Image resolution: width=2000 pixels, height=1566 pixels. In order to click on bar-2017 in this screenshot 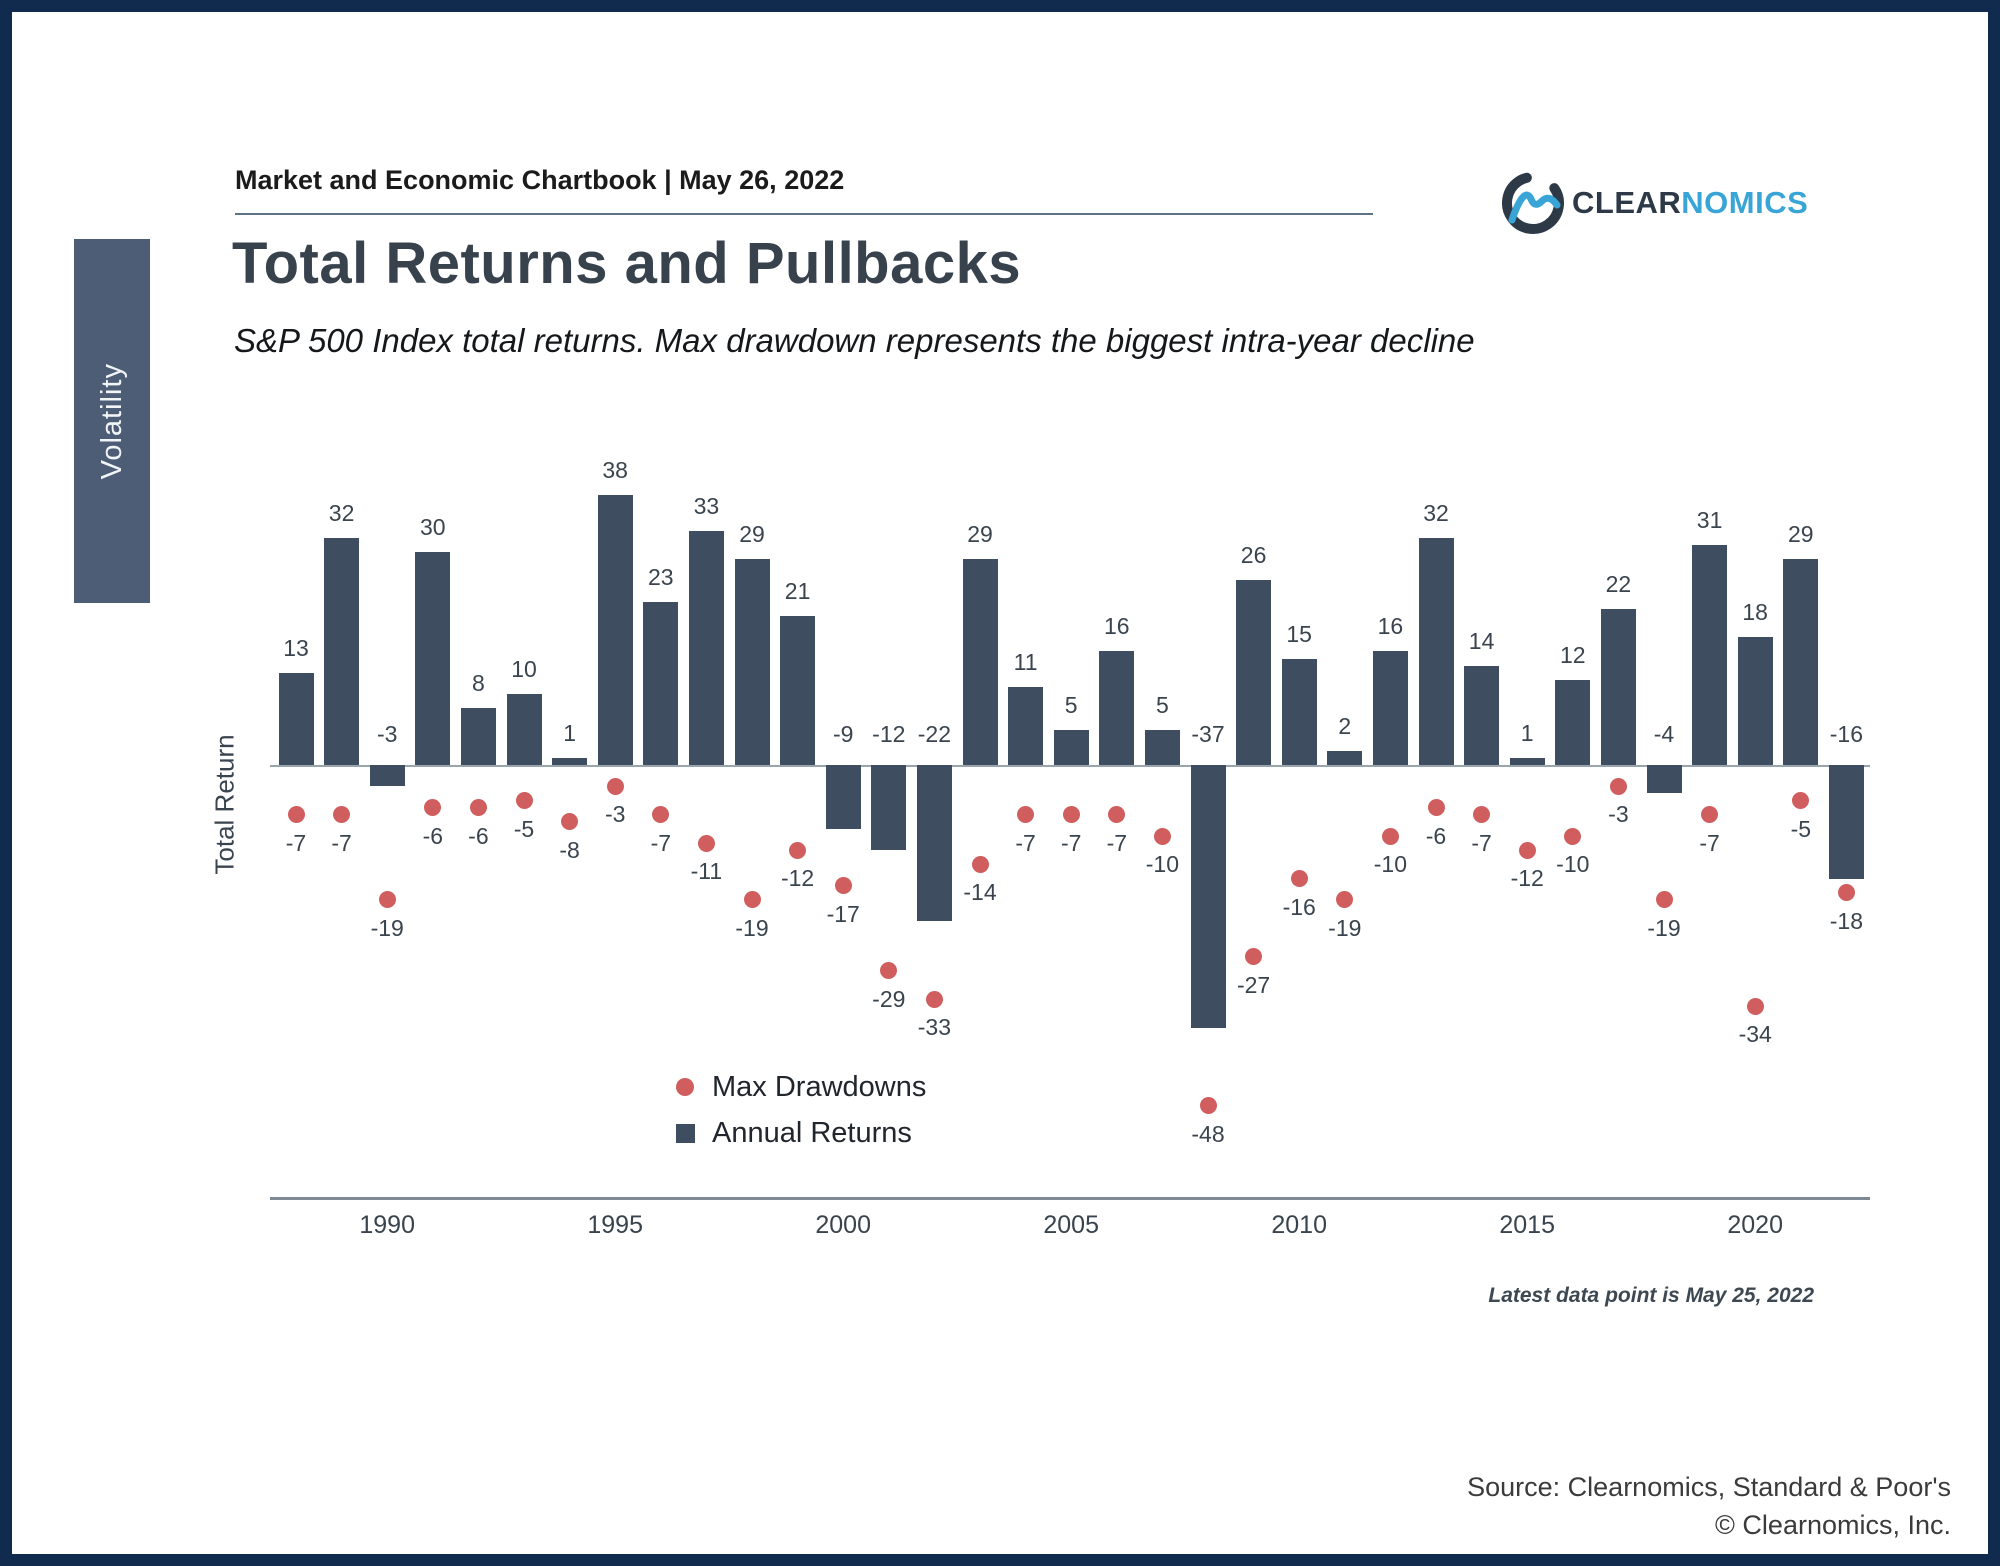, I will do `click(1618, 686)`.